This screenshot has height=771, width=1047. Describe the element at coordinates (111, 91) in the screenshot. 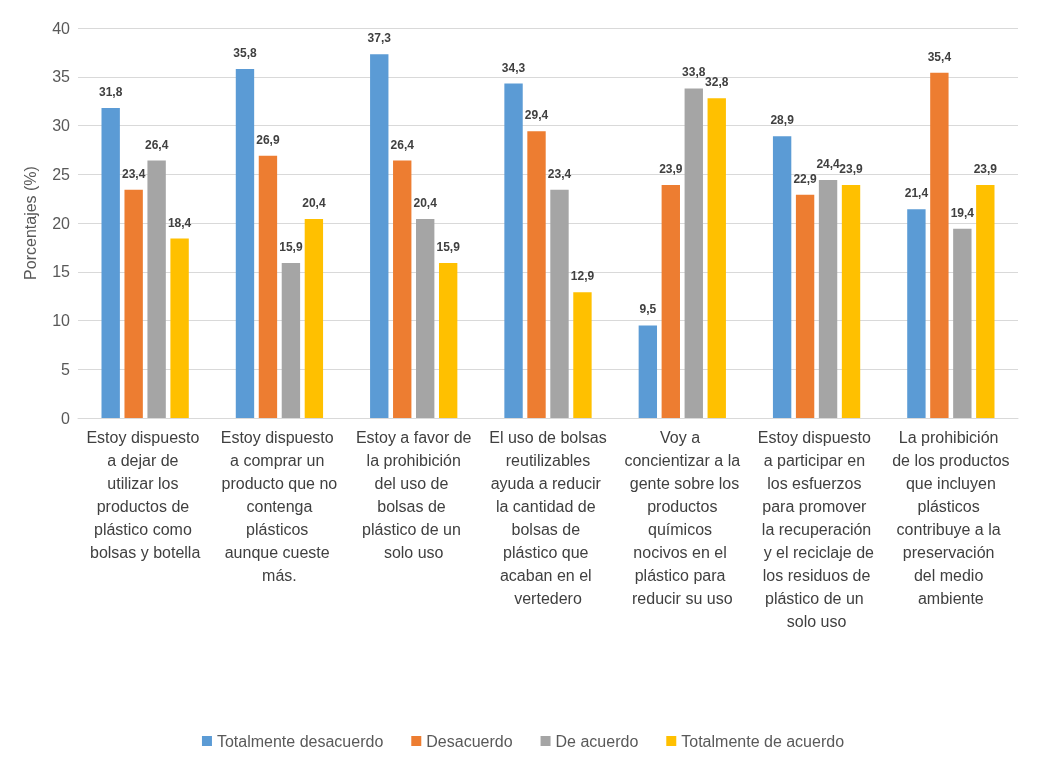

I see `data-label: 31,8` at that location.